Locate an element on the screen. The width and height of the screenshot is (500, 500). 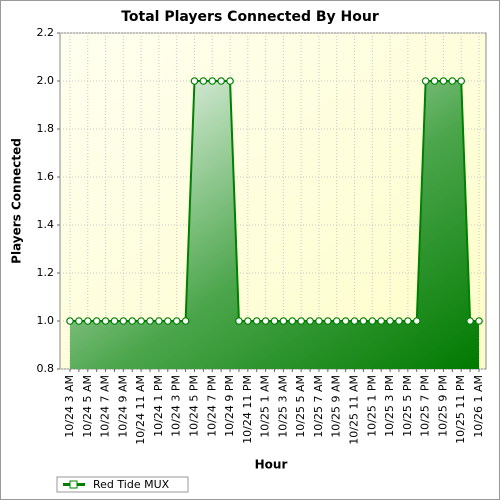
x-tick-label: 10/24 1 PM is located at coordinates (158, 406).